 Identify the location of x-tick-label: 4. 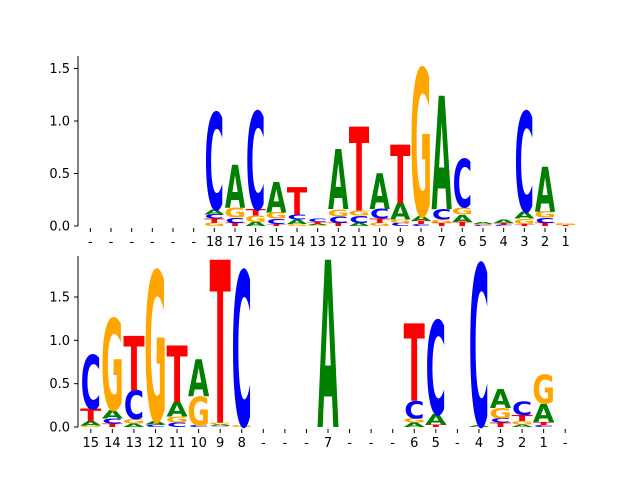
(504, 242).